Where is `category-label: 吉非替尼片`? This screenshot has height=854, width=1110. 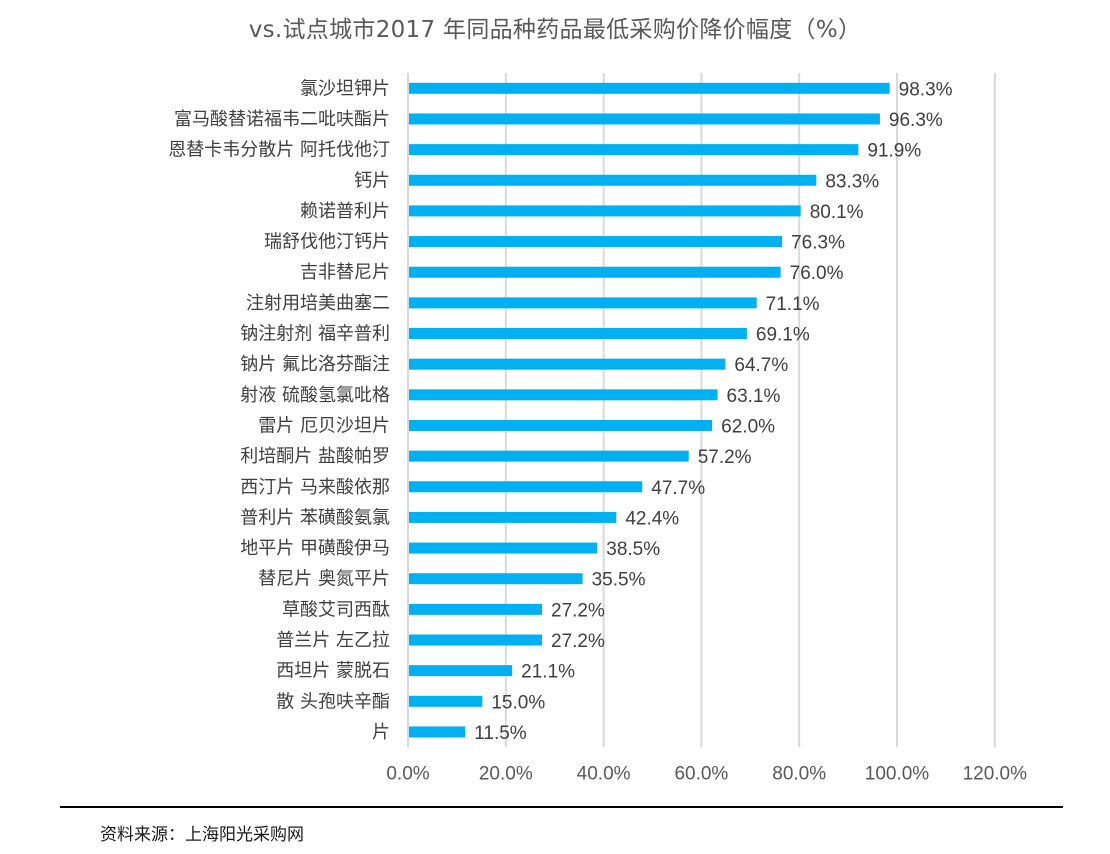 category-label: 吉非替尼片 is located at coordinates (345, 272).